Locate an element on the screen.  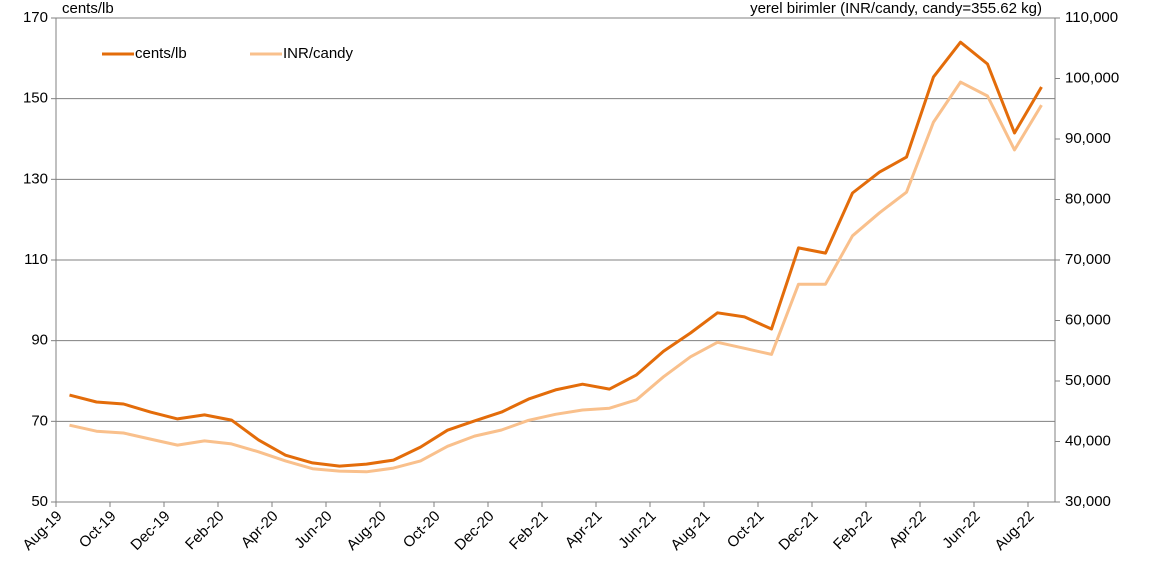
y2-tick-label: 40,000 is located at coordinates (1088, 440).